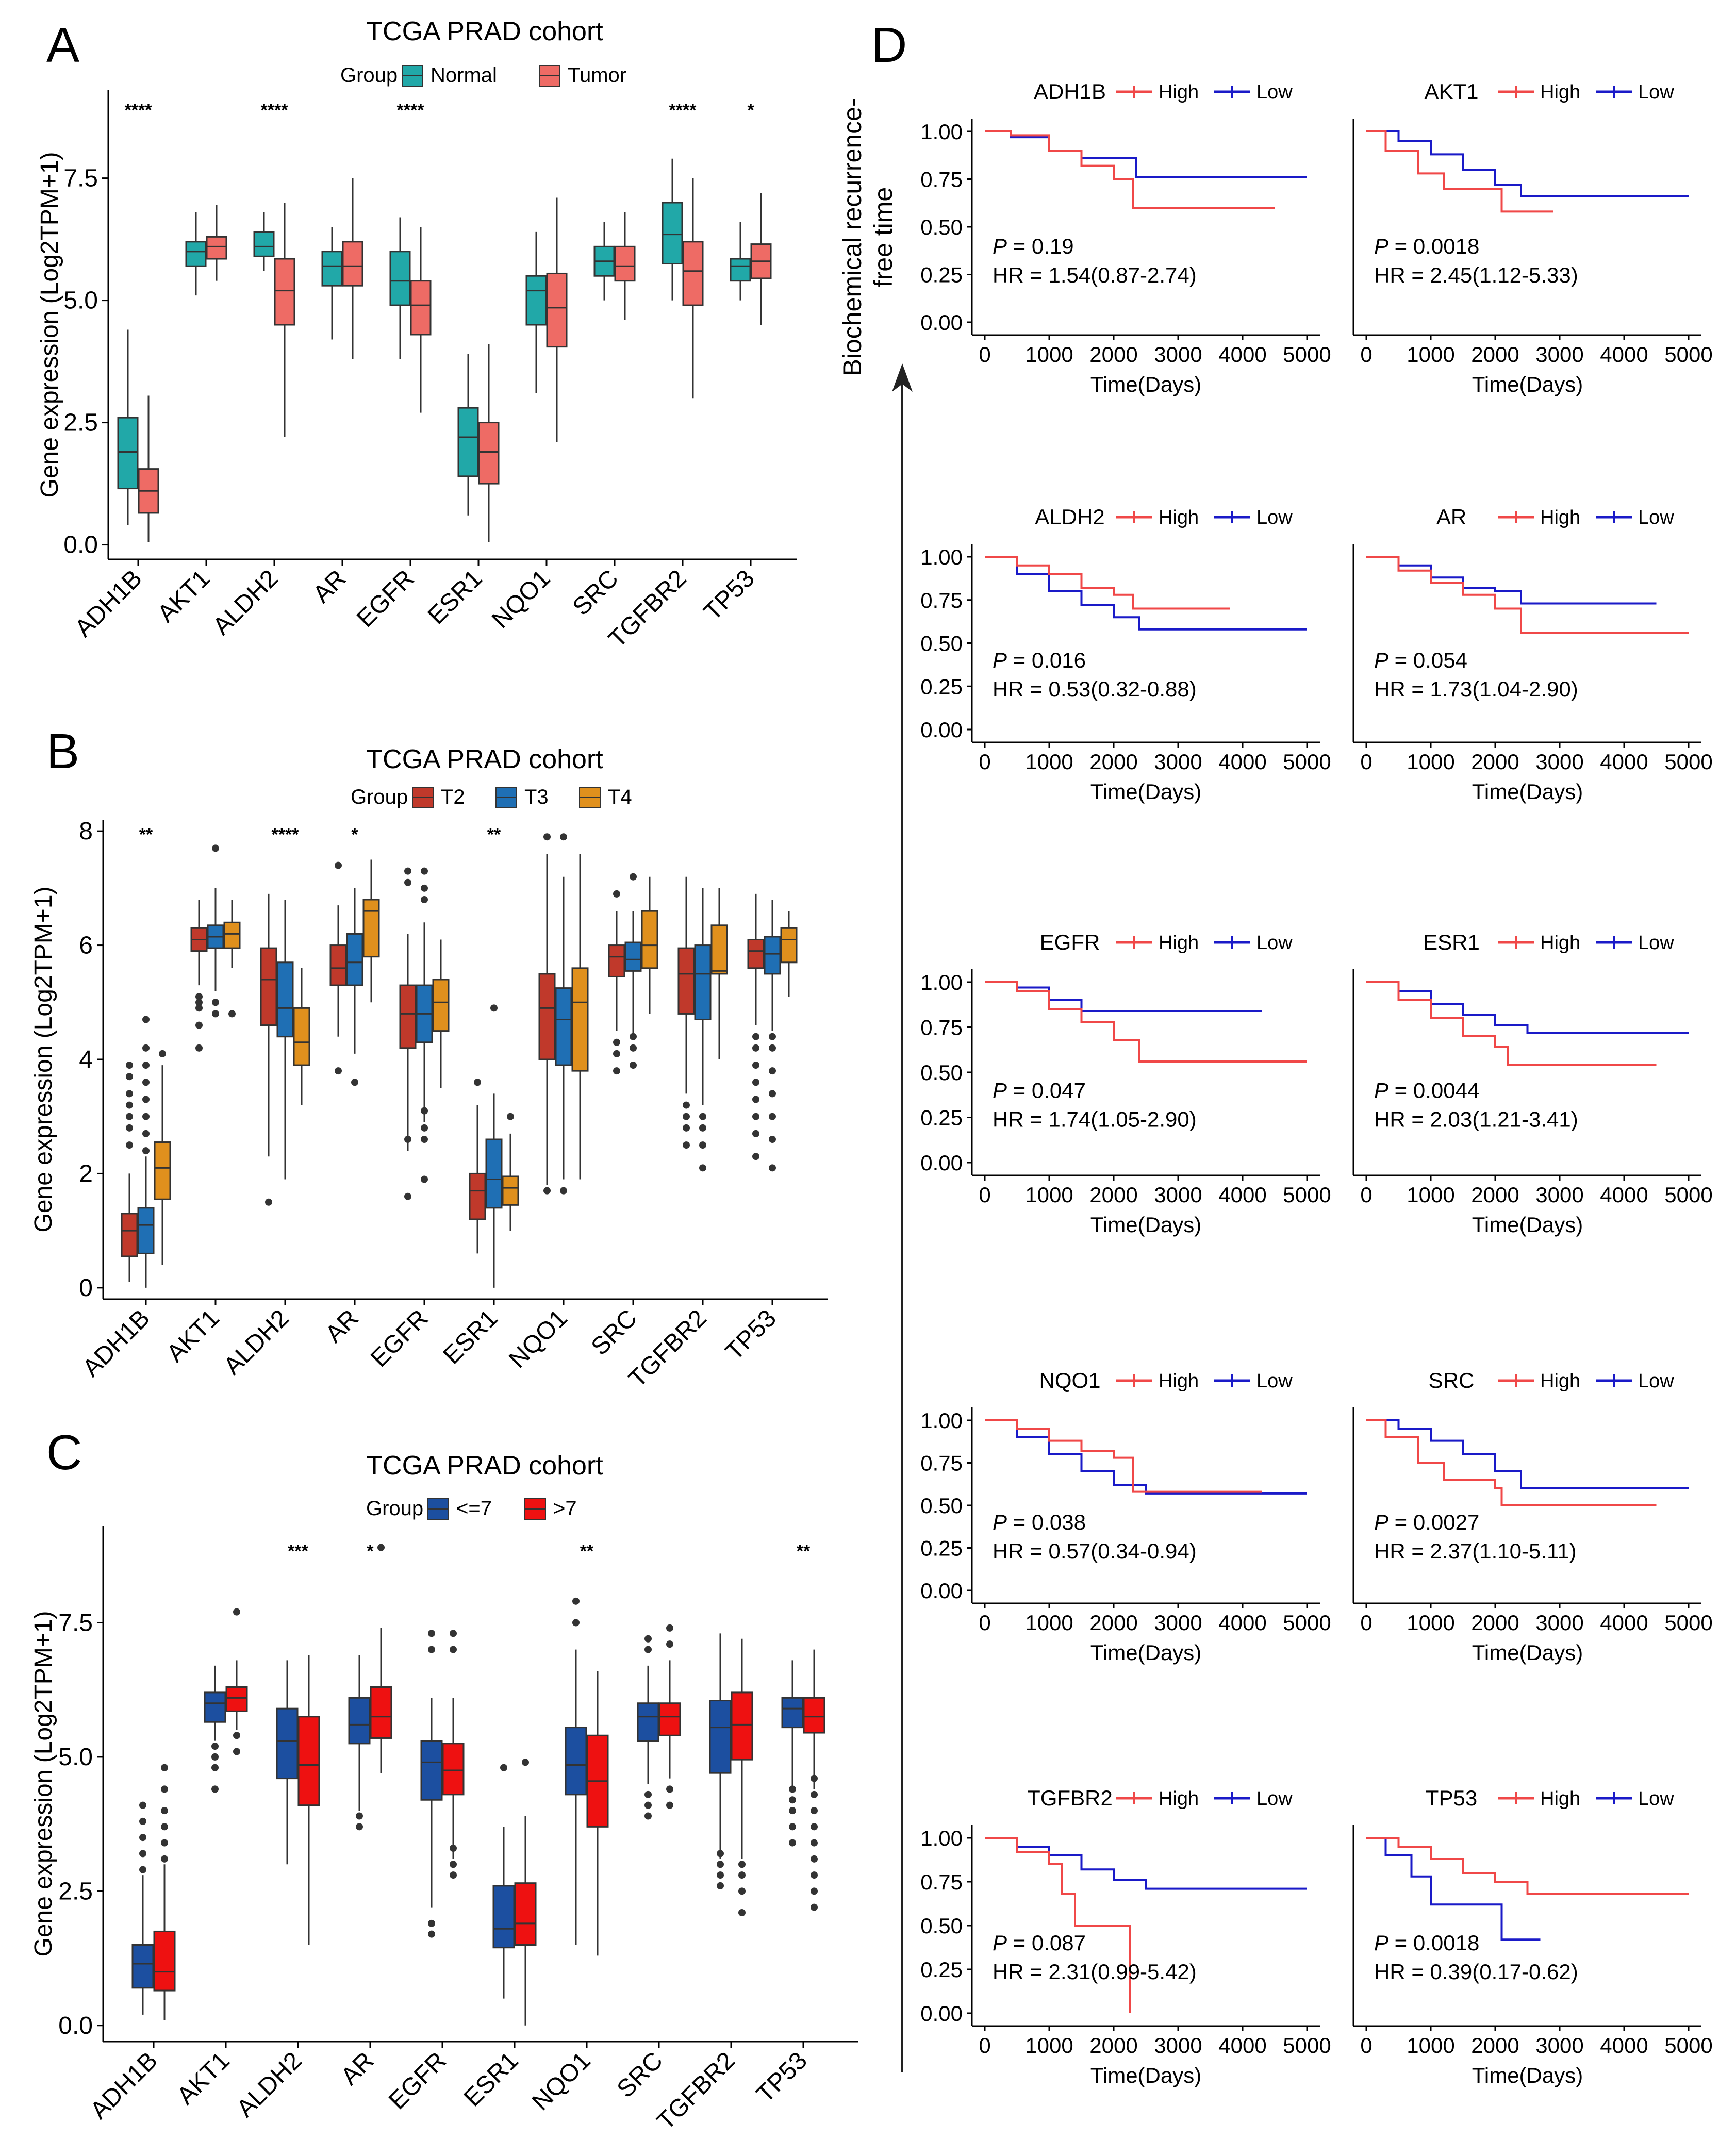 The image size is (1736, 2156). I want to click on km-p-value: P = 0.19, so click(1033, 246).